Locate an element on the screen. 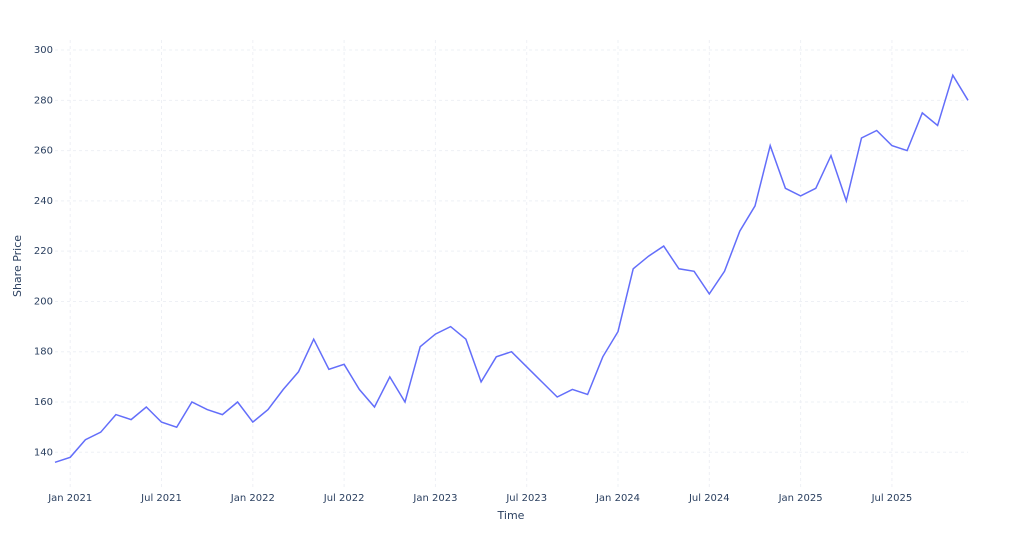 This screenshot has width=1024, height=550. x-tick-label: Jan 2023 is located at coordinates (434, 498).